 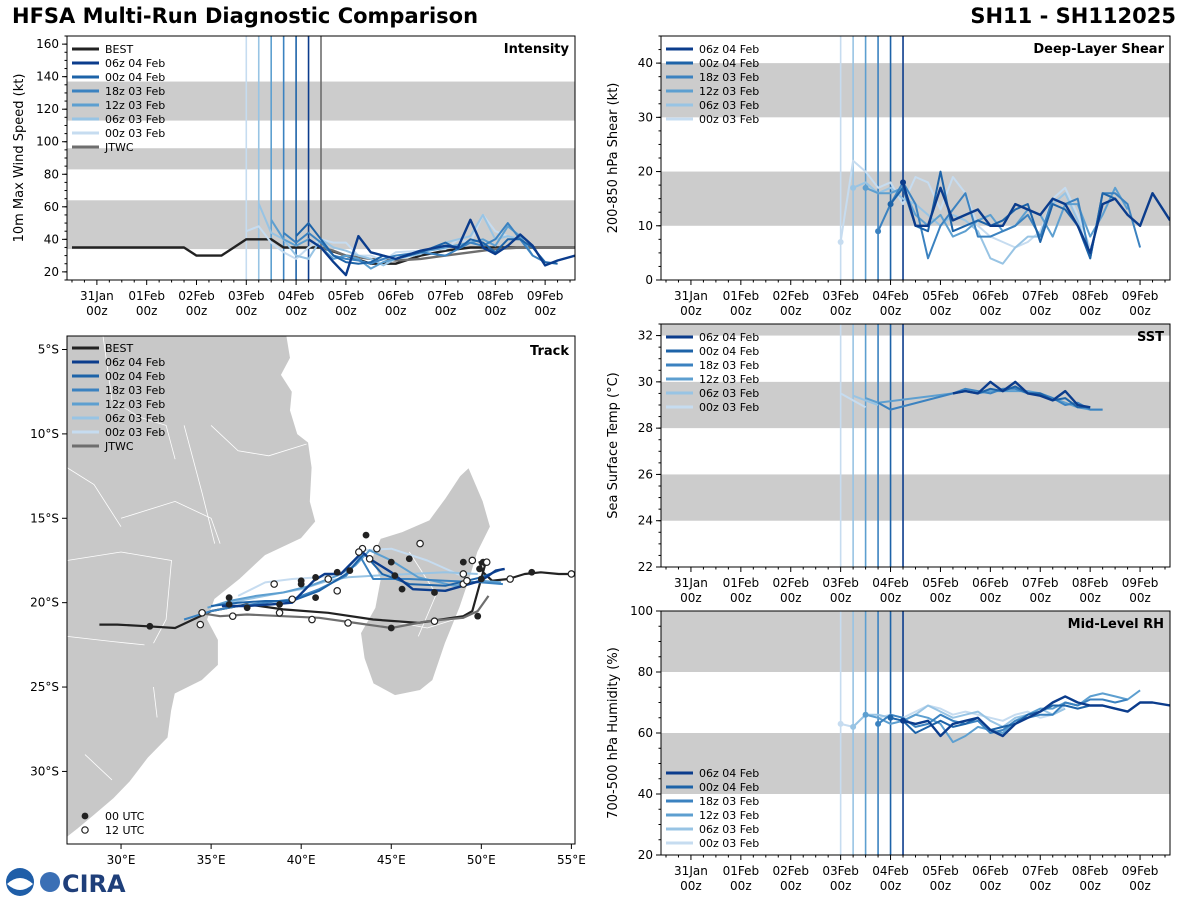 What do you see at coordinates (447, 254) in the screenshot?
I see `series-line-jtwc` at bounding box center [447, 254].